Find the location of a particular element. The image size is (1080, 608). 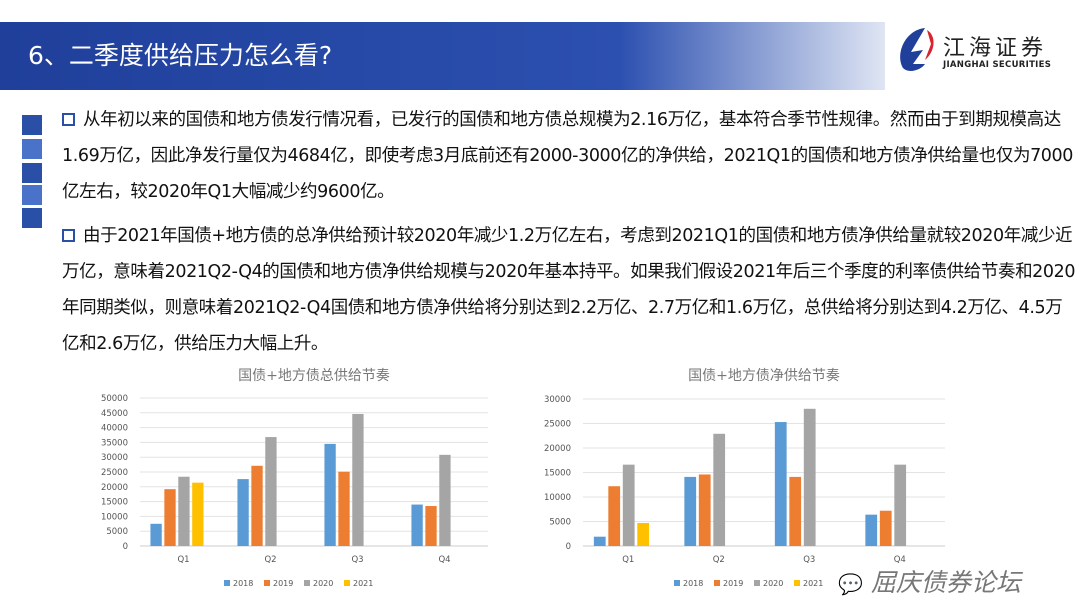

y-tick-label: 45000 is located at coordinates (114, 414).